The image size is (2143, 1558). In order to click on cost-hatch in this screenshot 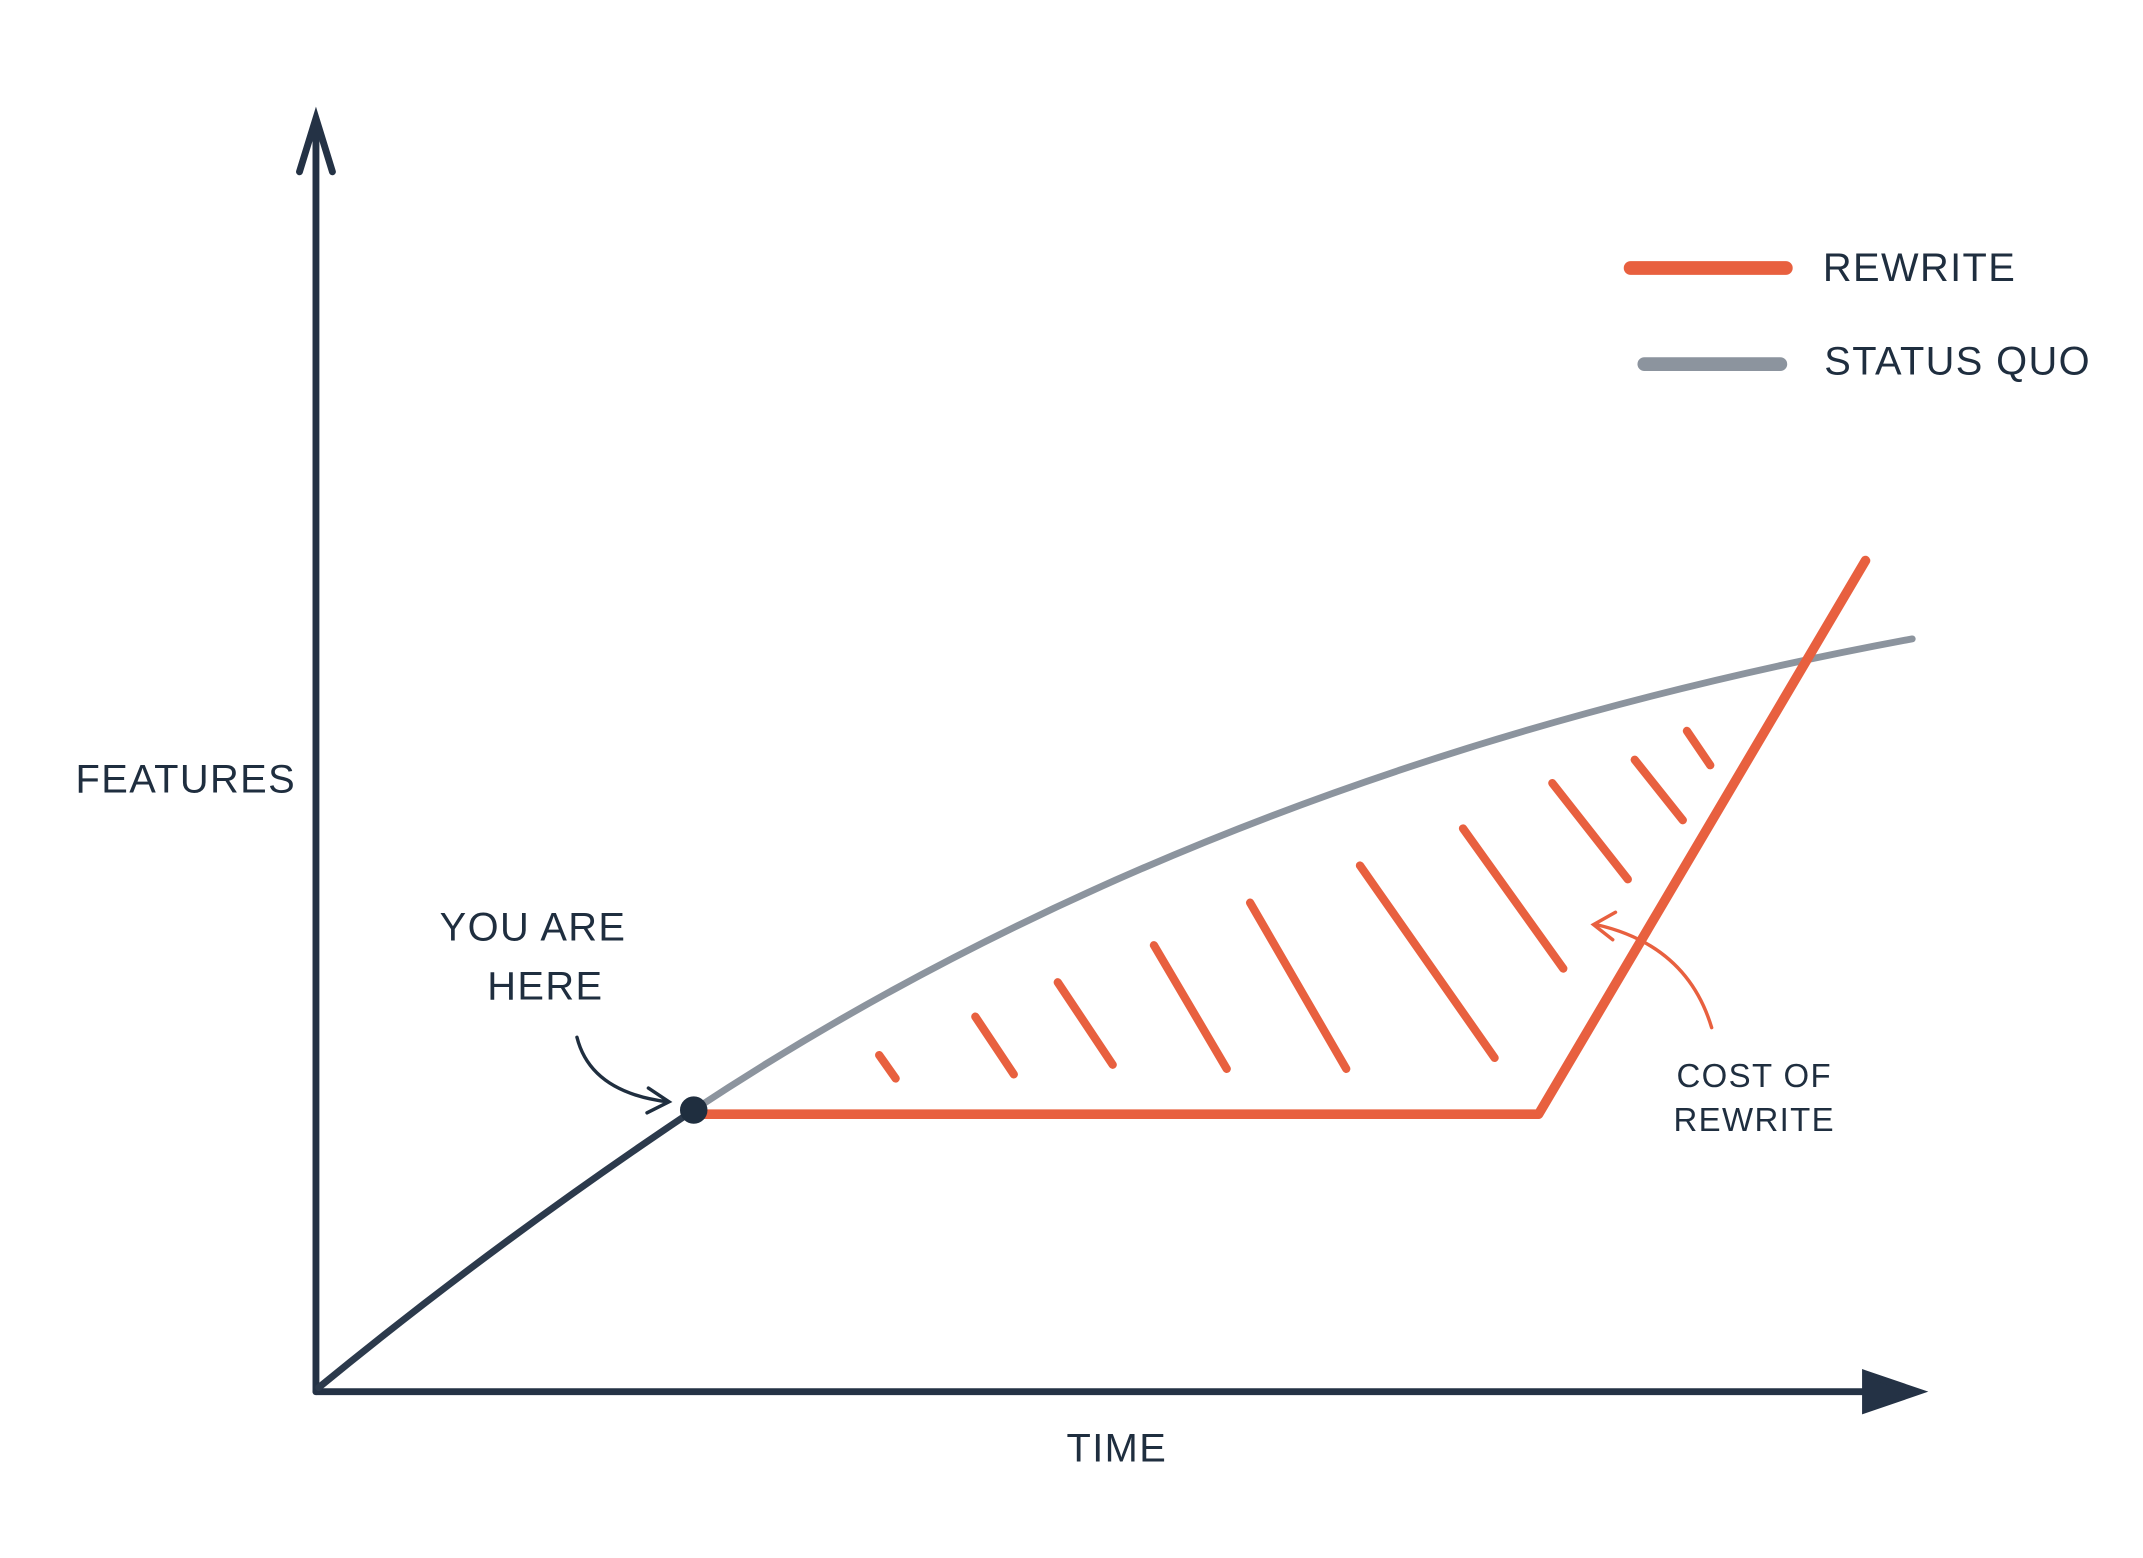, I will do `click(1295, 904)`.